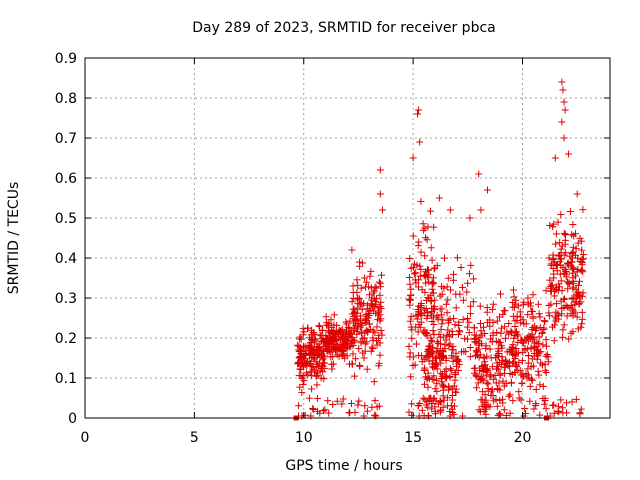 This screenshot has height=480, width=640. I want to click on y-tick-label-8: 0.8, so click(66, 99).